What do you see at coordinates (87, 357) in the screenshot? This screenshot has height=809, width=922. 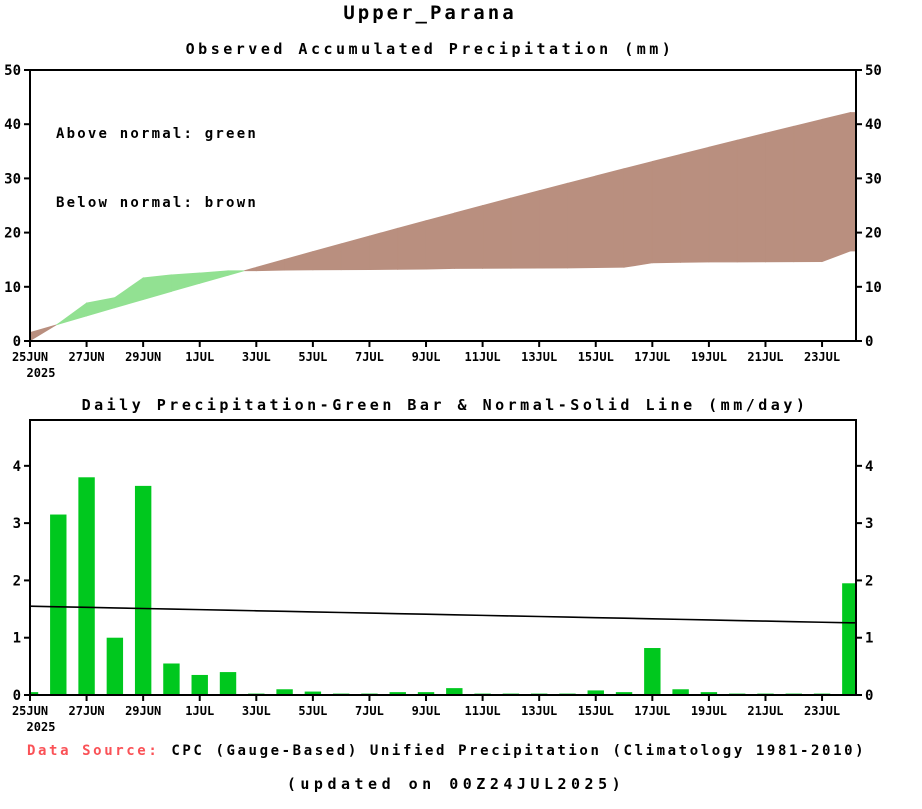 I see `x-tick-label: 27JUN` at bounding box center [87, 357].